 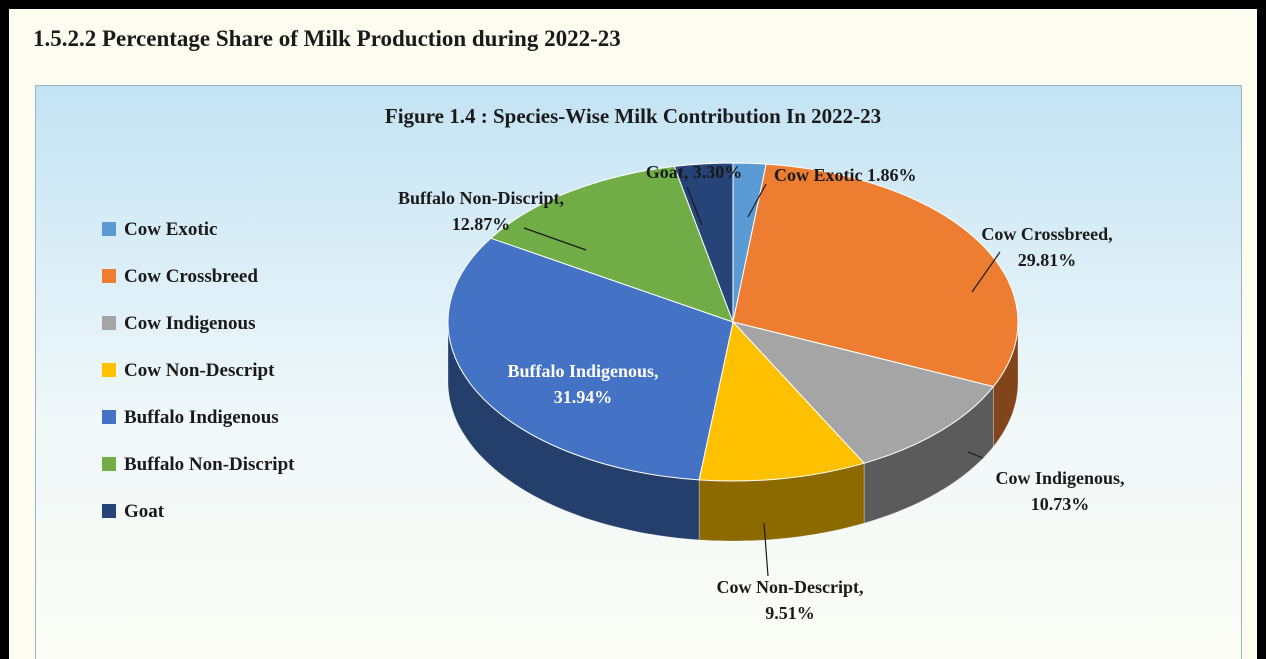 I want to click on legend-item: Buffalo Indigenous, so click(x=190, y=418).